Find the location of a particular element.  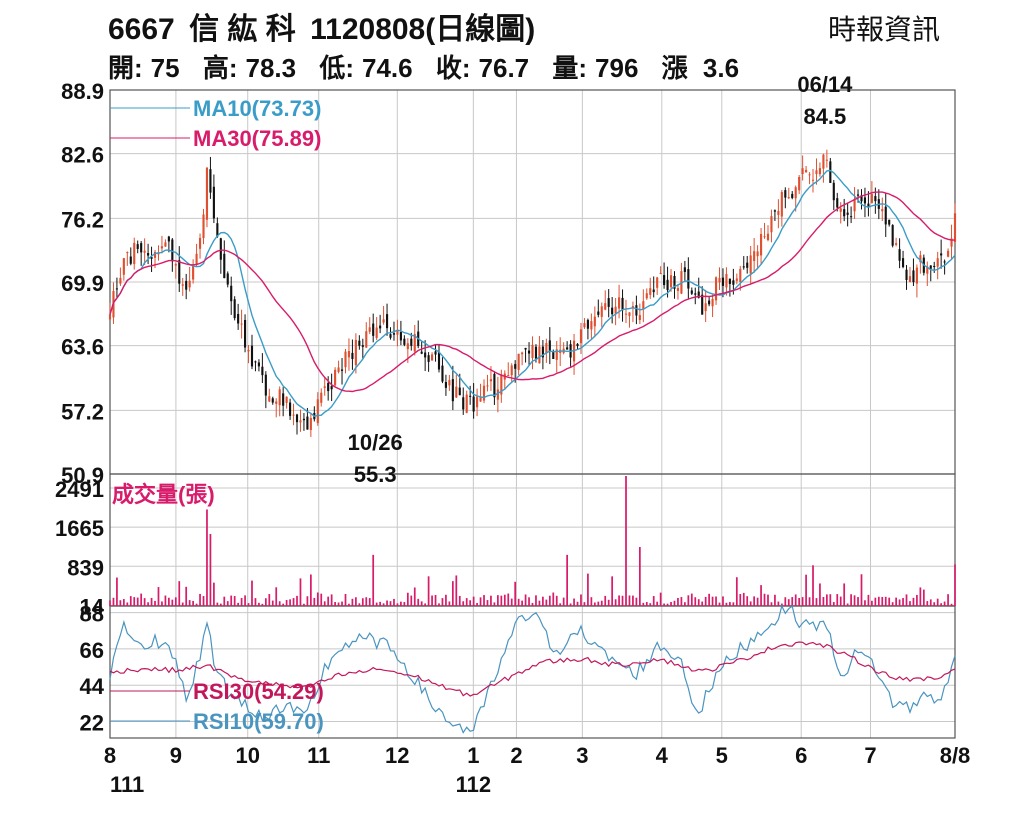

month-tick-label: 10 is located at coordinates (247, 755).